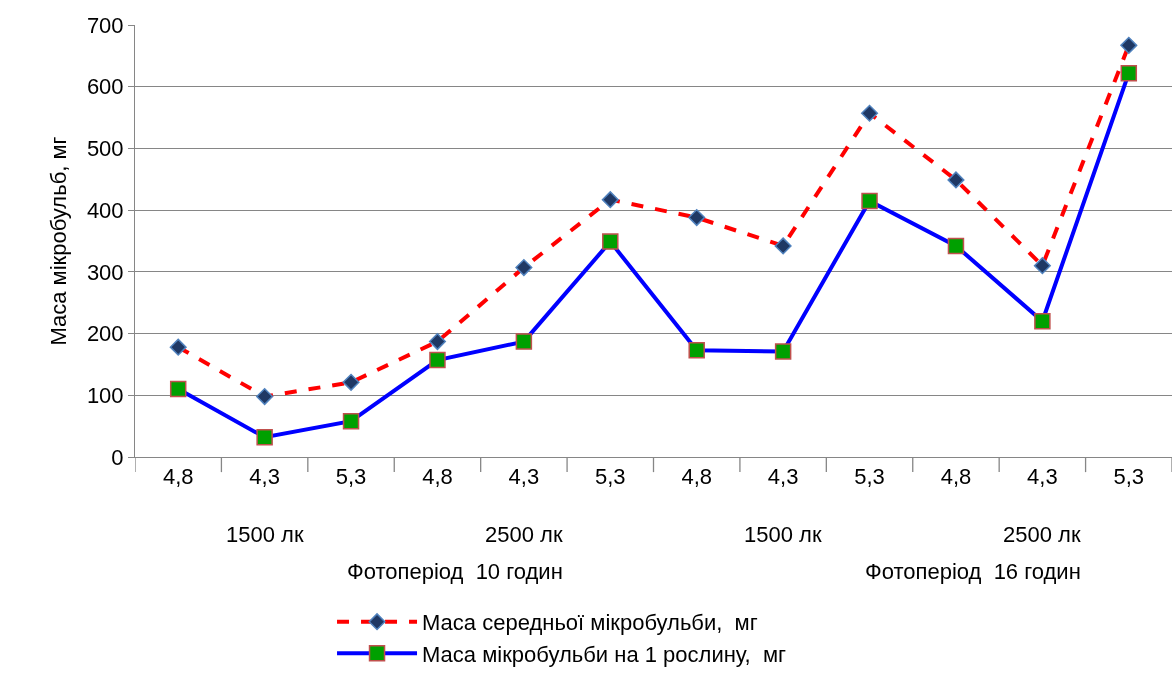 The width and height of the screenshot is (1176, 677). What do you see at coordinates (105, 25) in the screenshot?
I see `y-tick-label: 700` at bounding box center [105, 25].